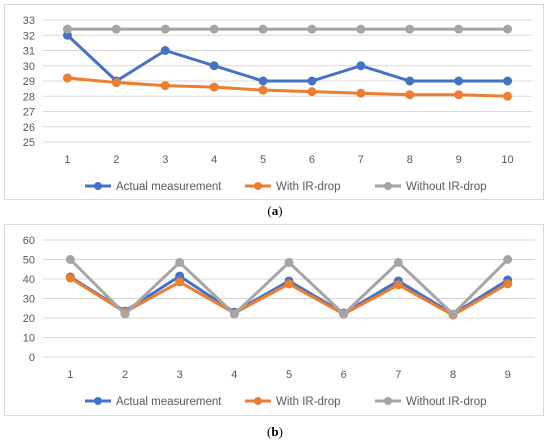 The image size is (550, 443). What do you see at coordinates (67, 160) in the screenshot?
I see `chart-a-x-tick-label: 1` at bounding box center [67, 160].